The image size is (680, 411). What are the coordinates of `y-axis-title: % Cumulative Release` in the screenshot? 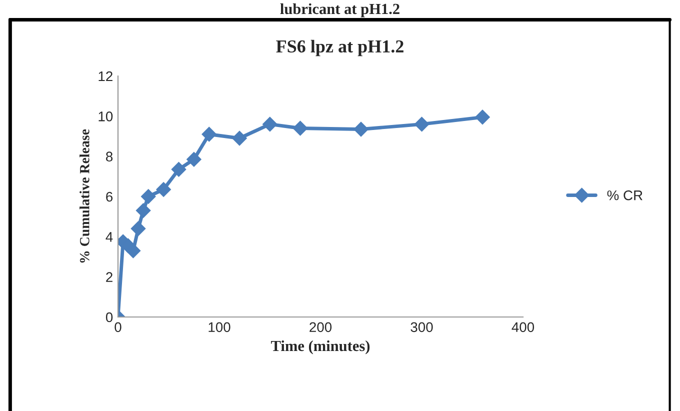 It's located at (85, 196).